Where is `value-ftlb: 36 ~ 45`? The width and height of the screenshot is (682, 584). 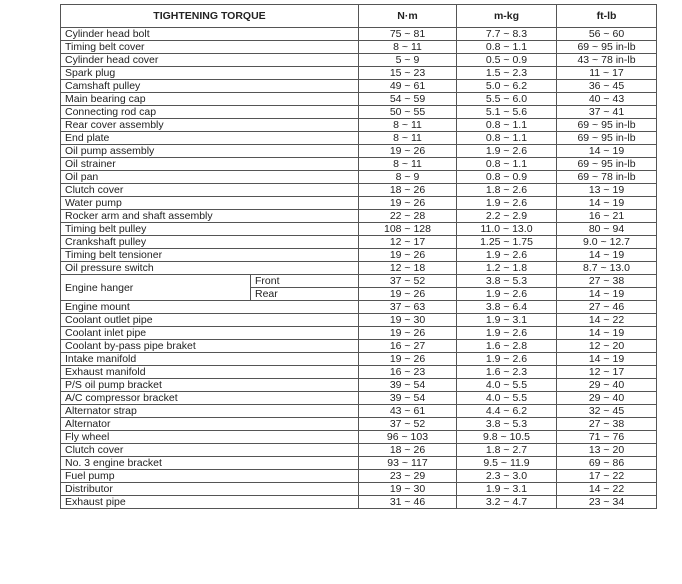
value-ftlb: 36 ~ 45 is located at coordinates (606, 86).